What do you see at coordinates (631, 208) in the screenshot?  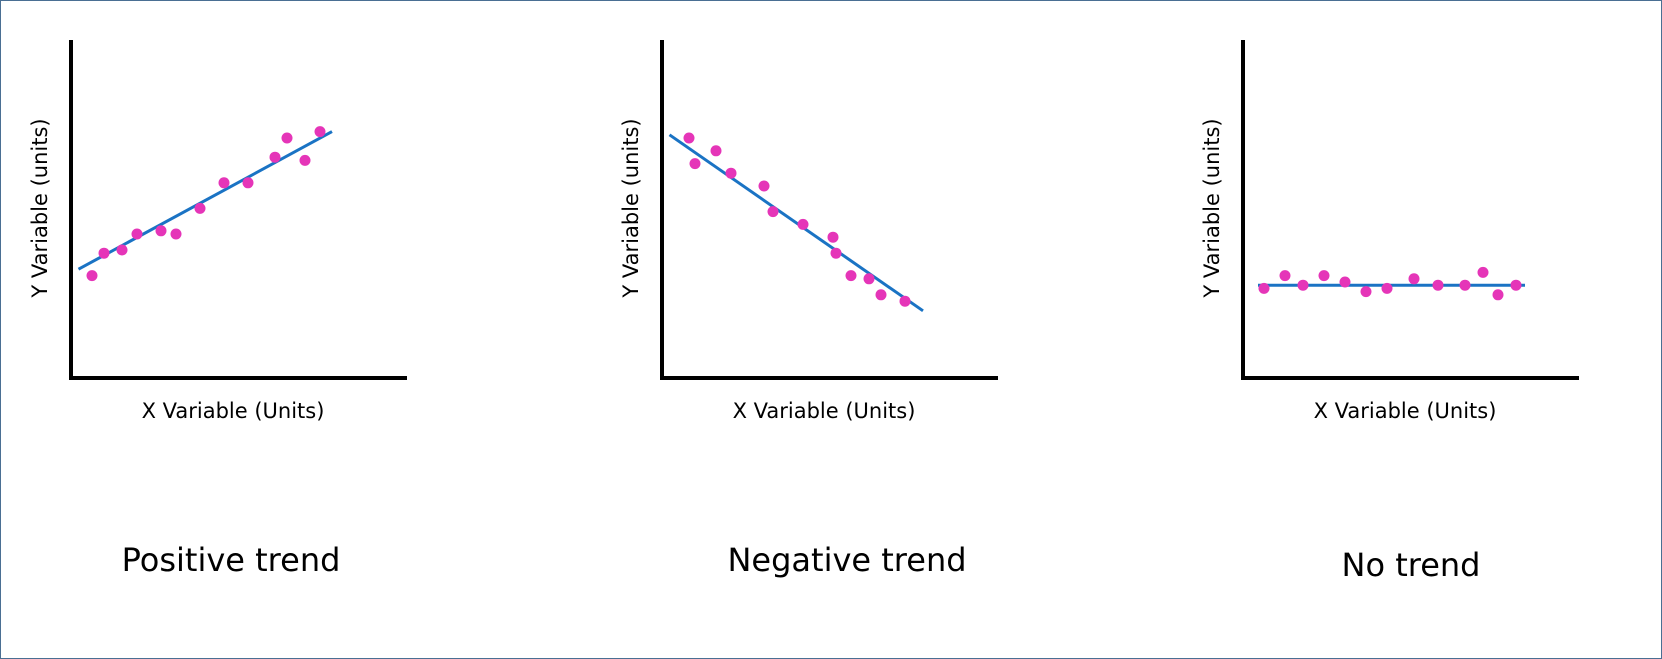 I see `y-axis-label-negative-trend: Y Variable (units)` at bounding box center [631, 208].